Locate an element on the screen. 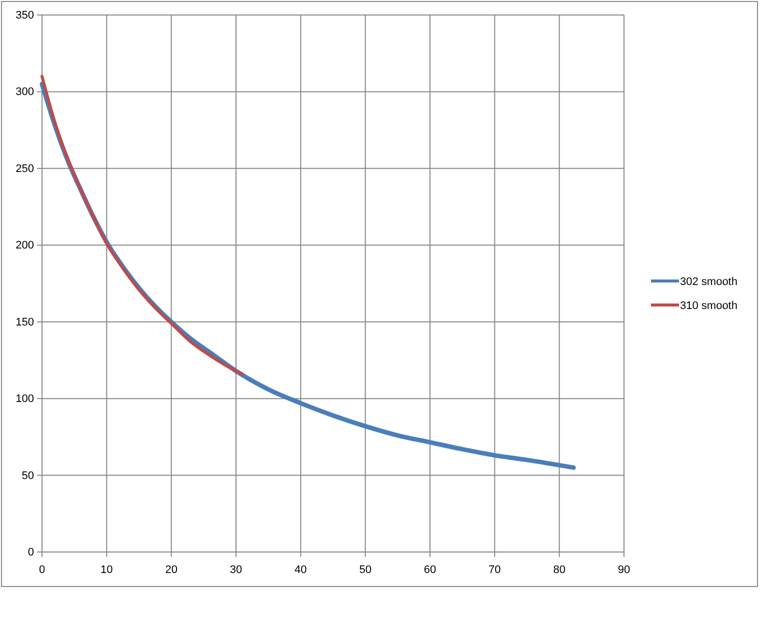 This screenshot has width=760, height=638. x-tick-label: 20 is located at coordinates (171, 570).